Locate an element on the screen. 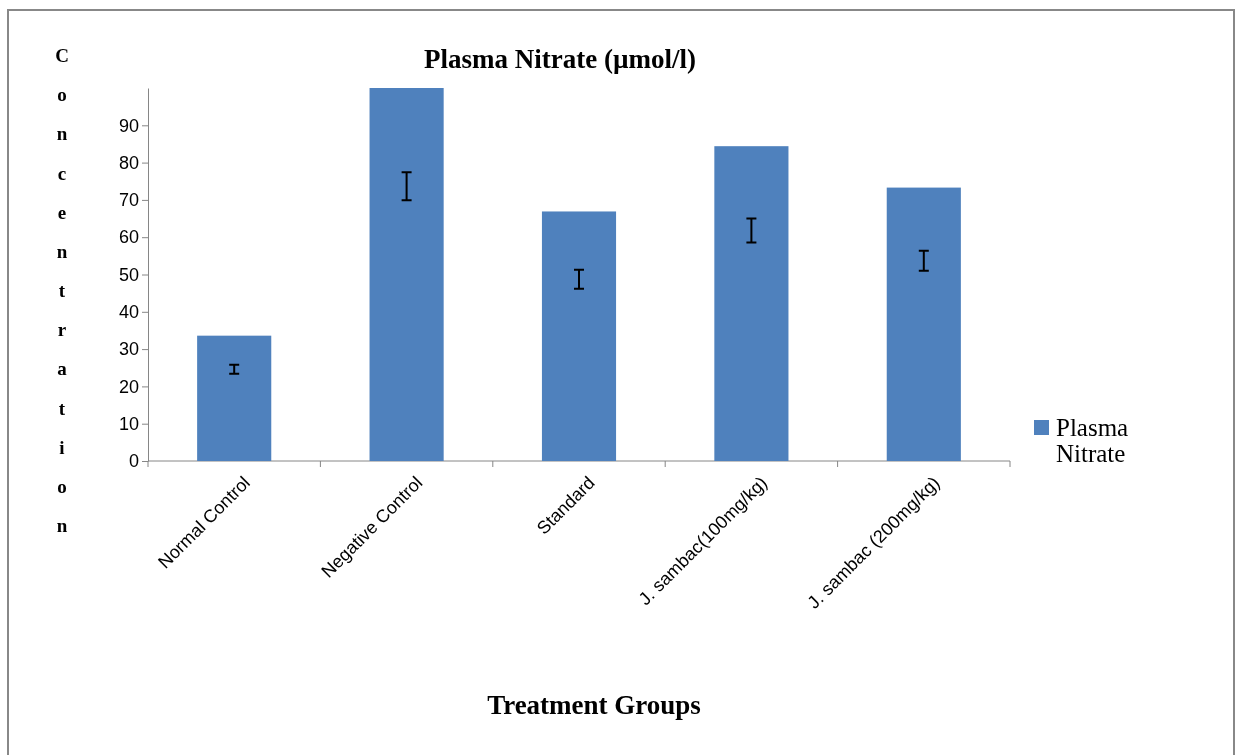 This screenshot has width=1239, height=755. text: Concentration is located at coordinates (62, 290).